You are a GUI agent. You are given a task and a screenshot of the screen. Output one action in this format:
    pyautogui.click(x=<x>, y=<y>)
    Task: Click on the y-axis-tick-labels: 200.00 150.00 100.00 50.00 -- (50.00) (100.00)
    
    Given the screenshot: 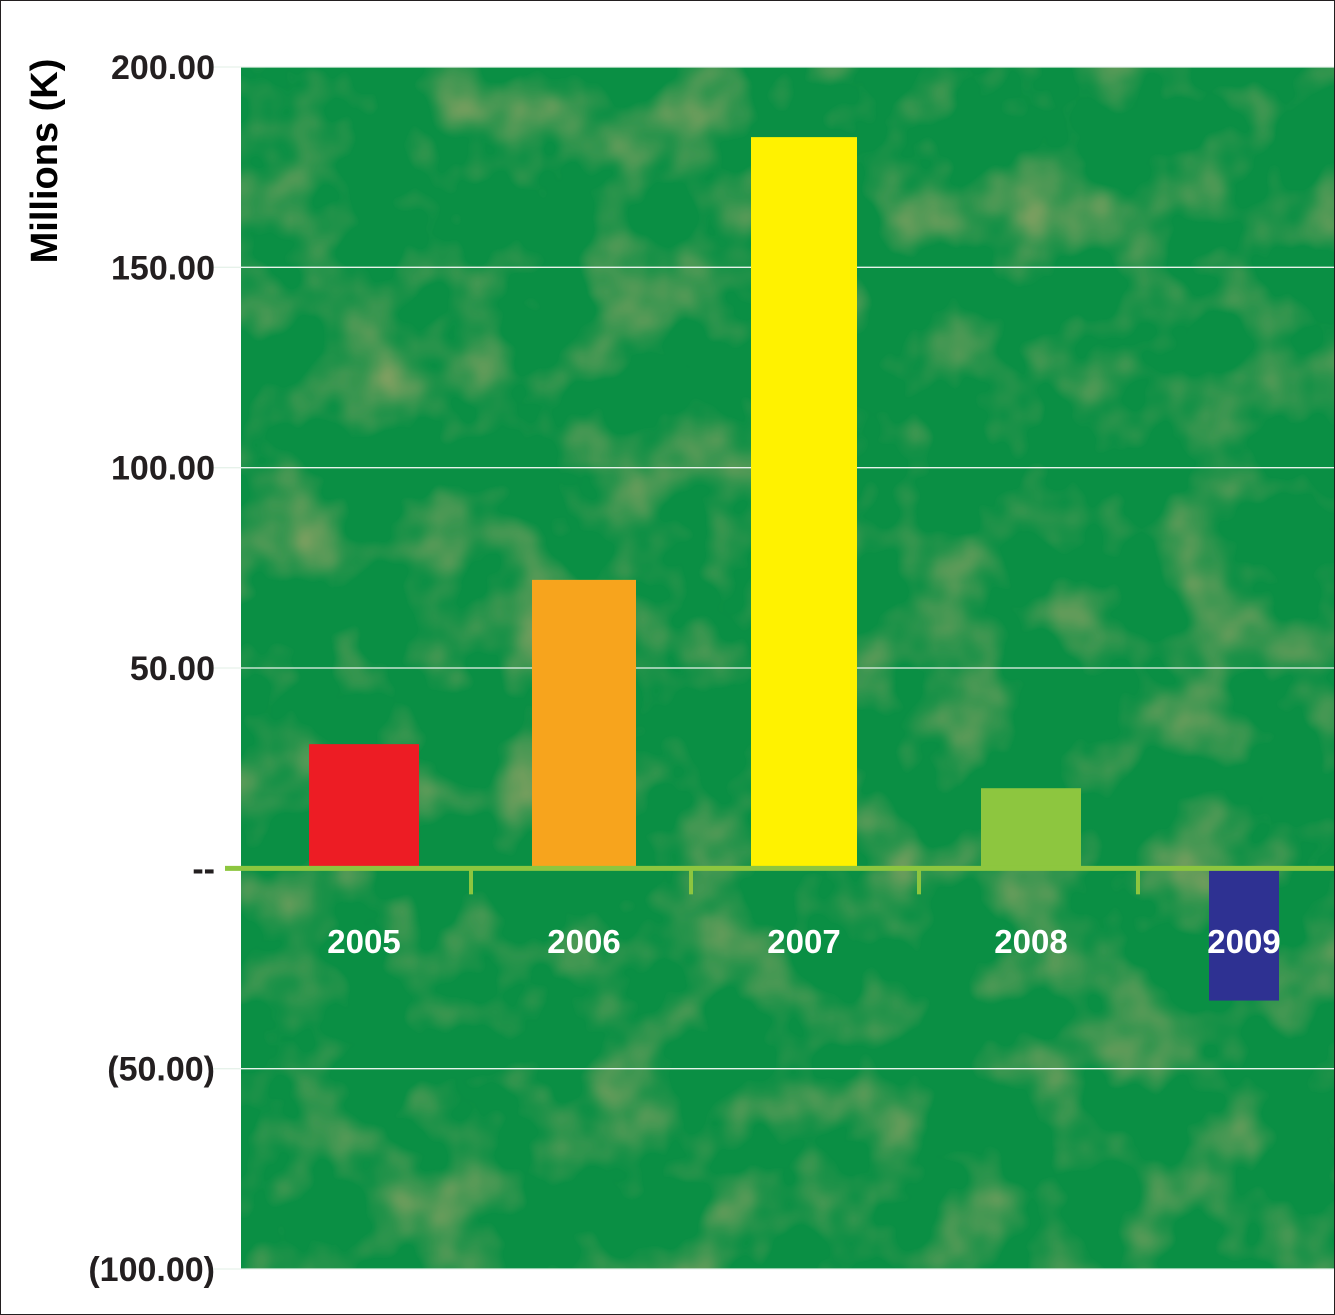 What is the action you would take?
    pyautogui.click(x=151, y=669)
    